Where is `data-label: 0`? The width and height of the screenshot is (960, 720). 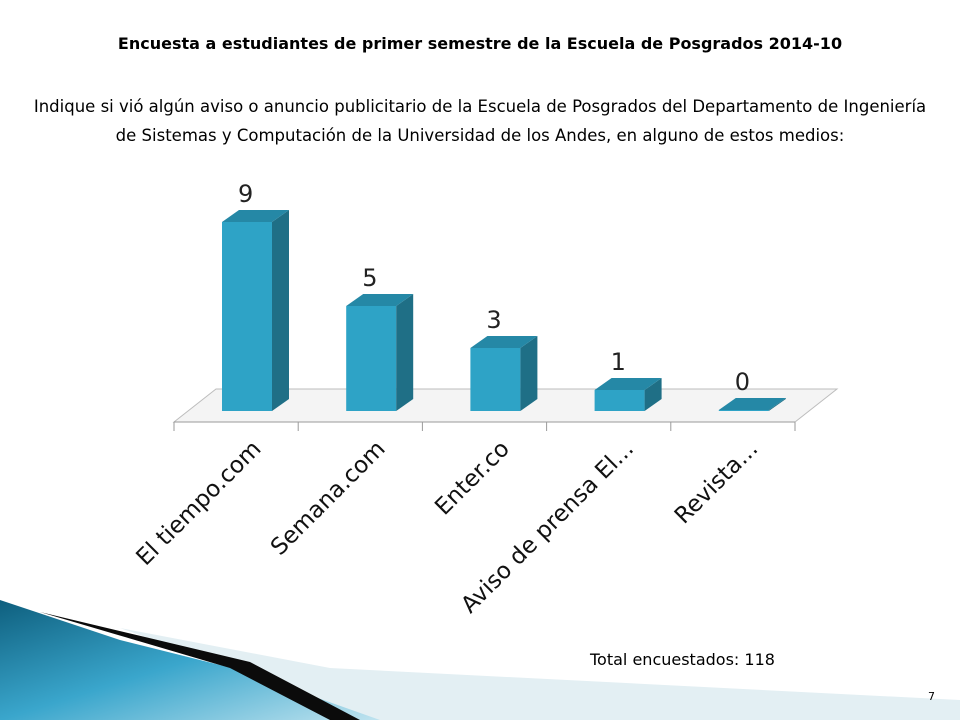
data-label: 0 is located at coordinates (742, 382).